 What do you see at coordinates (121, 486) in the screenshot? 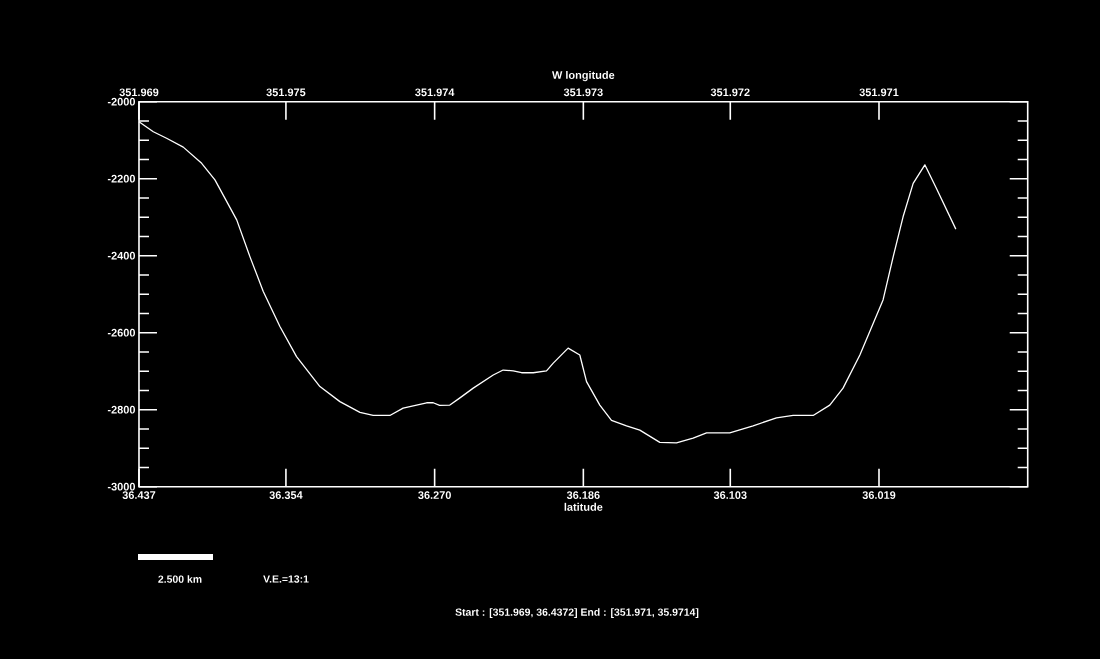
I see `y-tick-label: -3000` at bounding box center [121, 486].